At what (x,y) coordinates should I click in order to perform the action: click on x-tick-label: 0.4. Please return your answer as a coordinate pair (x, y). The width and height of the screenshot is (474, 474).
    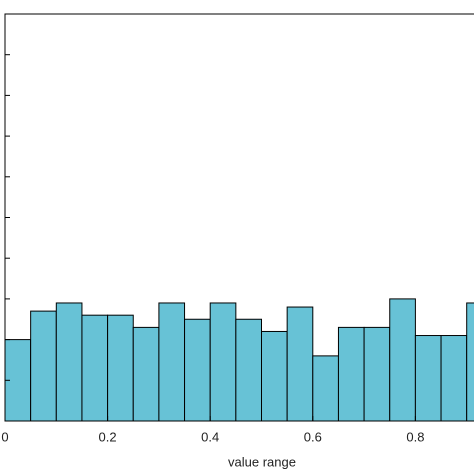
    Looking at the image, I should click on (210, 436).